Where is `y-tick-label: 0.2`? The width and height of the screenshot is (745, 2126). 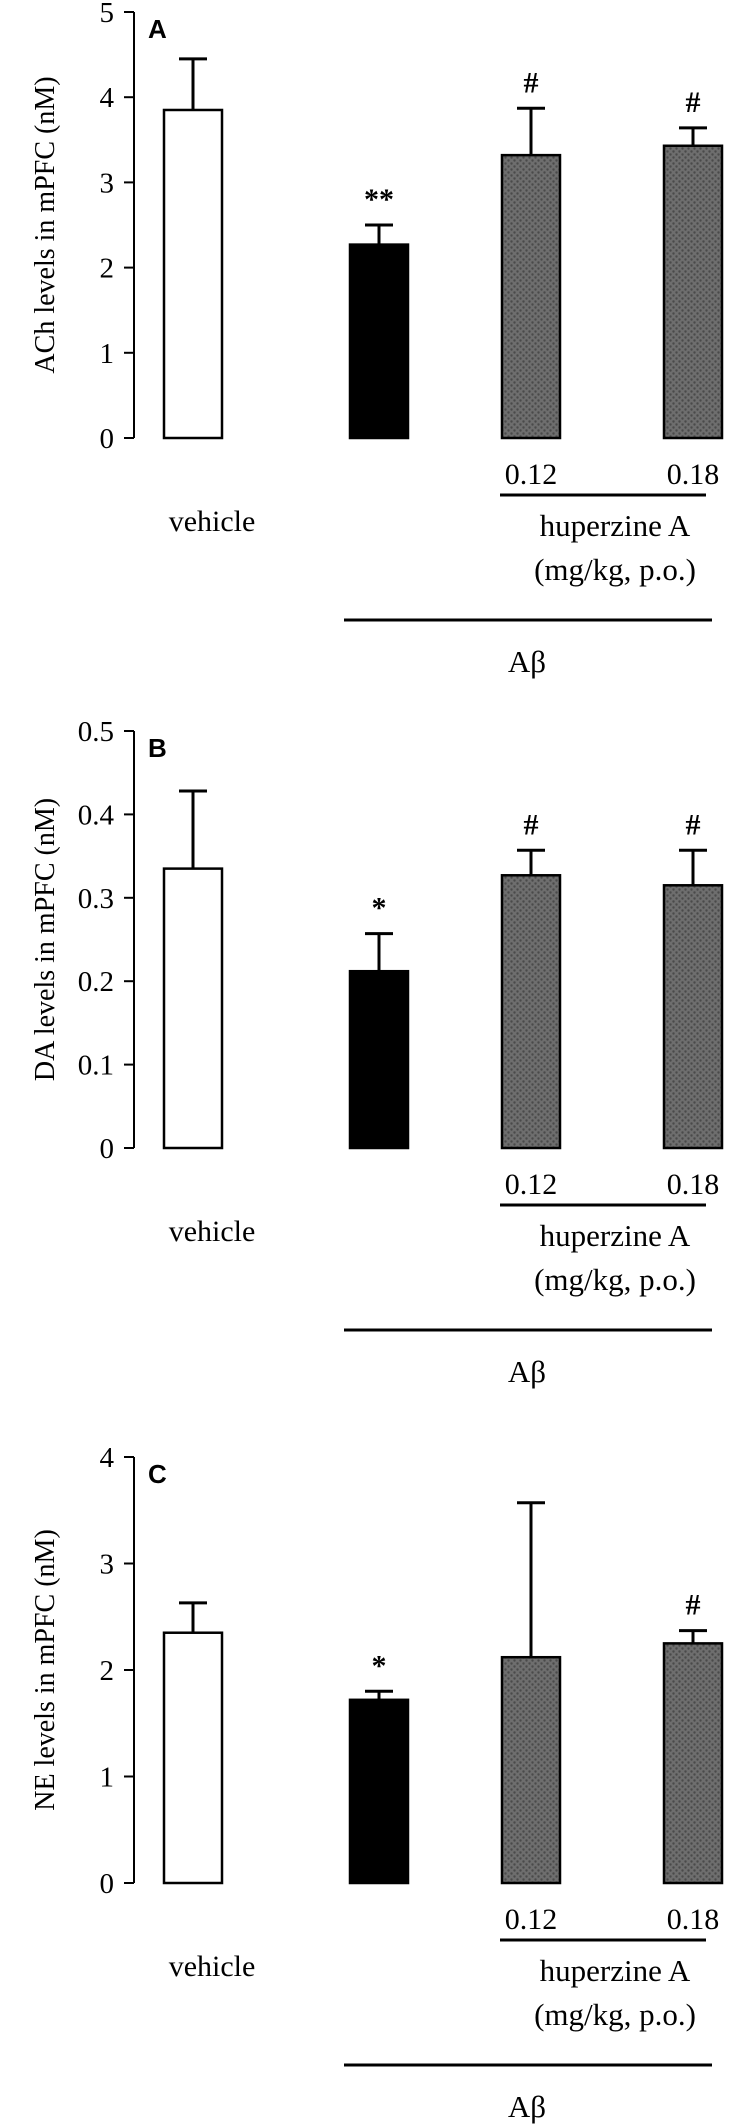
y-tick-label: 0.2 is located at coordinates (96, 982).